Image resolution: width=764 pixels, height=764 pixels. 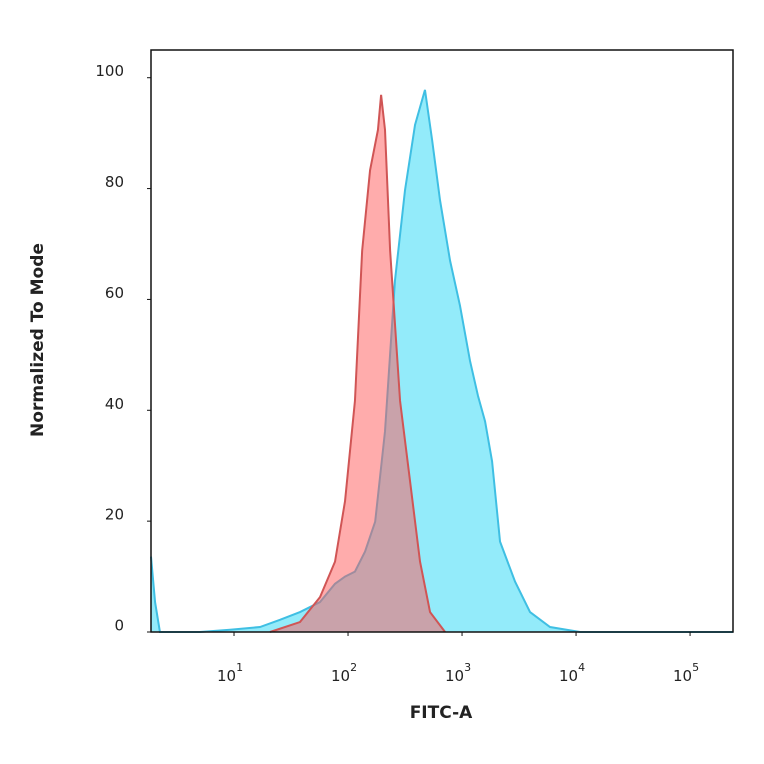 I want to click on x-tick-label: 10¹, so click(x=230, y=673).